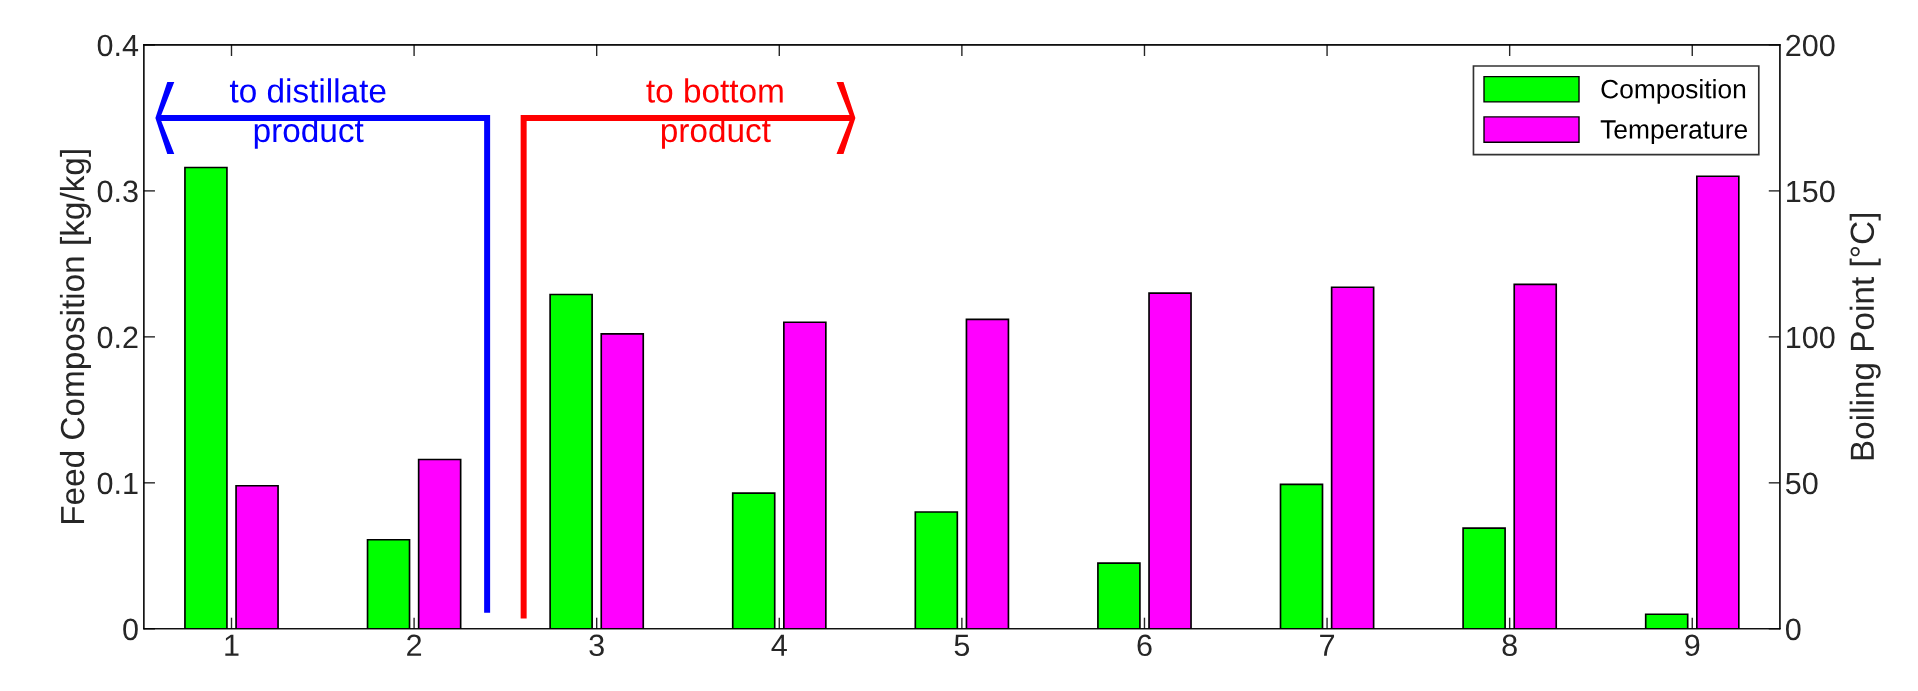 Image resolution: width=1918 pixels, height=691 pixels. I want to click on y-tick-label: 0.3, so click(117, 191).